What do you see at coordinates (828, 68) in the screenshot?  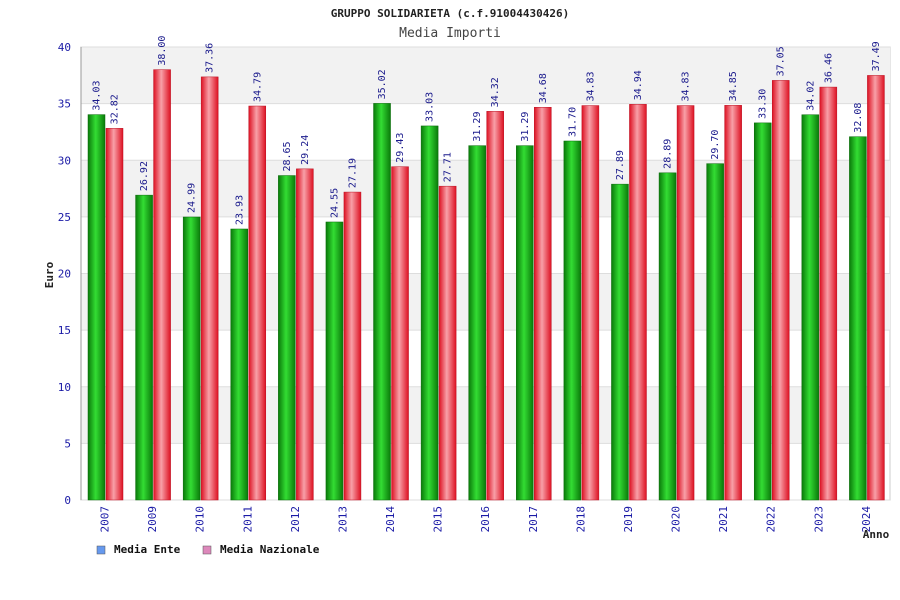 I see `data-label-media-nazionale-2023: 36.46` at bounding box center [828, 68].